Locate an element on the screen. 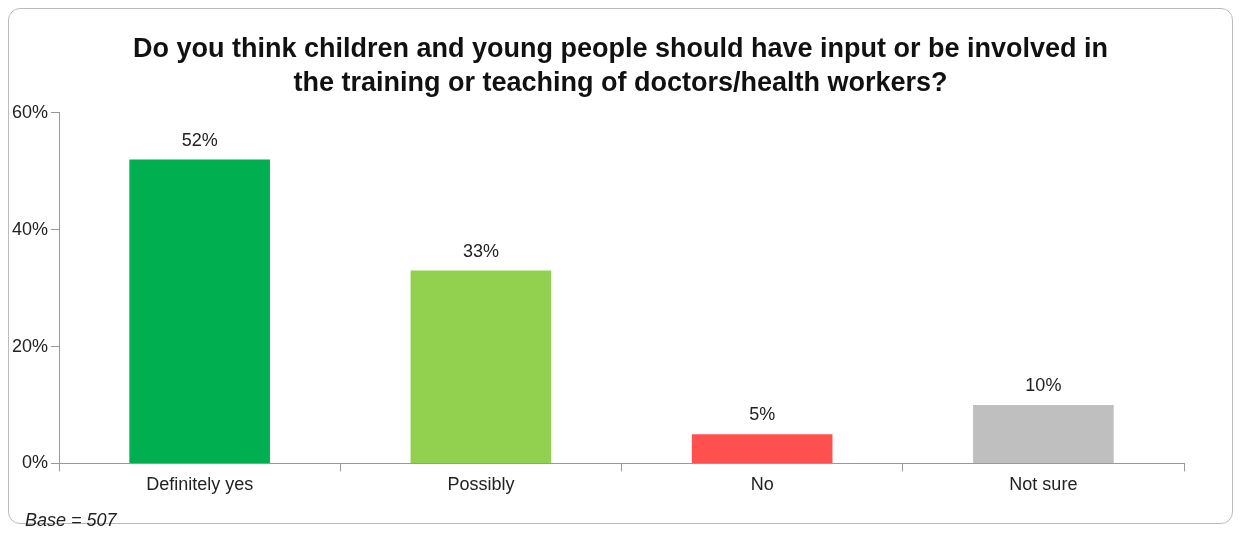  x-tick-label: Possibly is located at coordinates (481, 484).